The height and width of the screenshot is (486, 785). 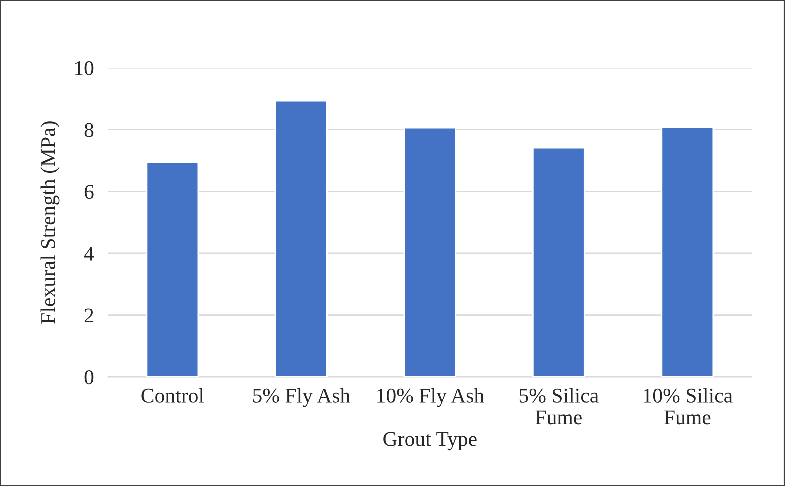 What do you see at coordinates (89, 192) in the screenshot?
I see `y-tick-label: 6` at bounding box center [89, 192].